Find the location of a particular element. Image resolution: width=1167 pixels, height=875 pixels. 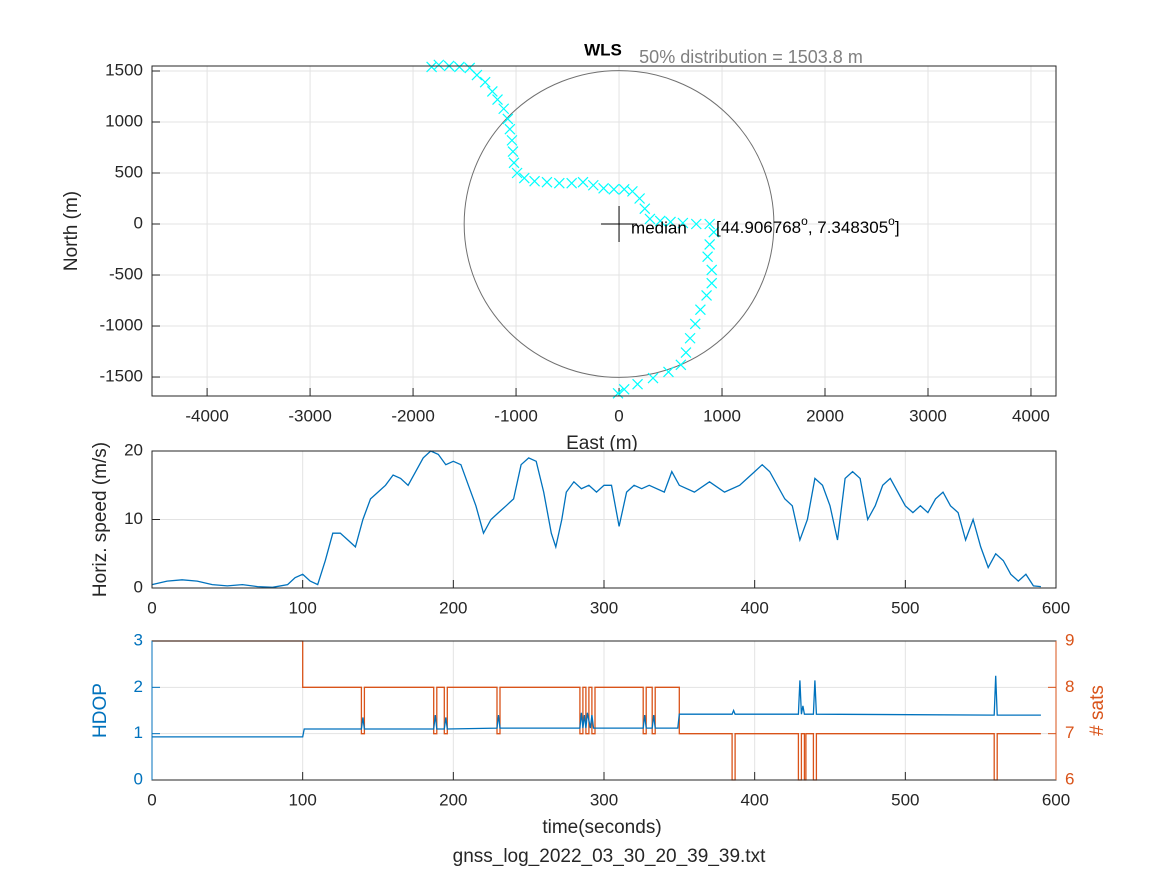

y-tick-label: -1500 is located at coordinates (121, 376).